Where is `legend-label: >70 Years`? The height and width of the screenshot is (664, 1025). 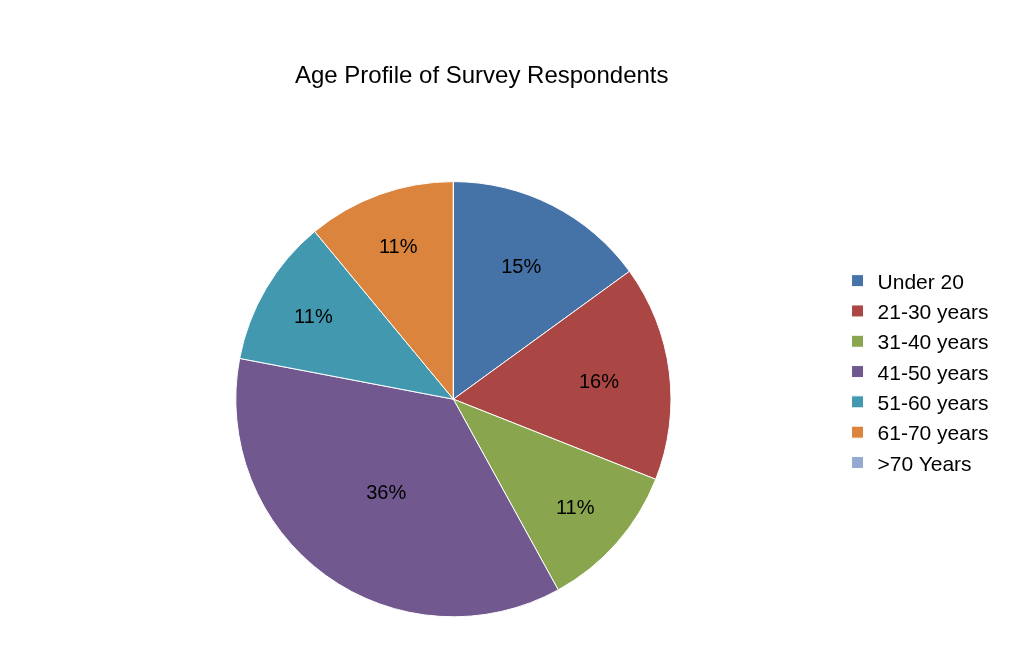
legend-label: >70 Years is located at coordinates (924, 463).